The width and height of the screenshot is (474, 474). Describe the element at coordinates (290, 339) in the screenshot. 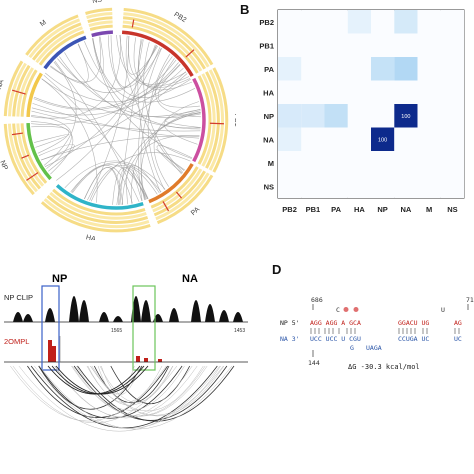

I see `na-strand-prefix: NA 3'` at that location.